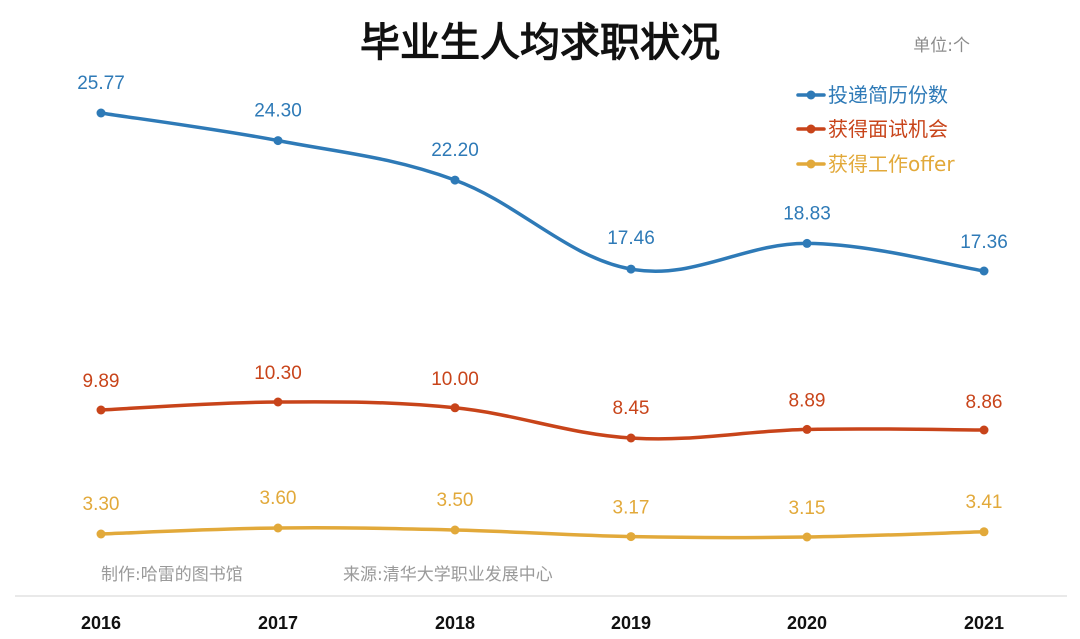 Image resolution: width=1080 pixels, height=639 pixels. I want to click on data-label-s1-2021: 17.36, so click(984, 242).